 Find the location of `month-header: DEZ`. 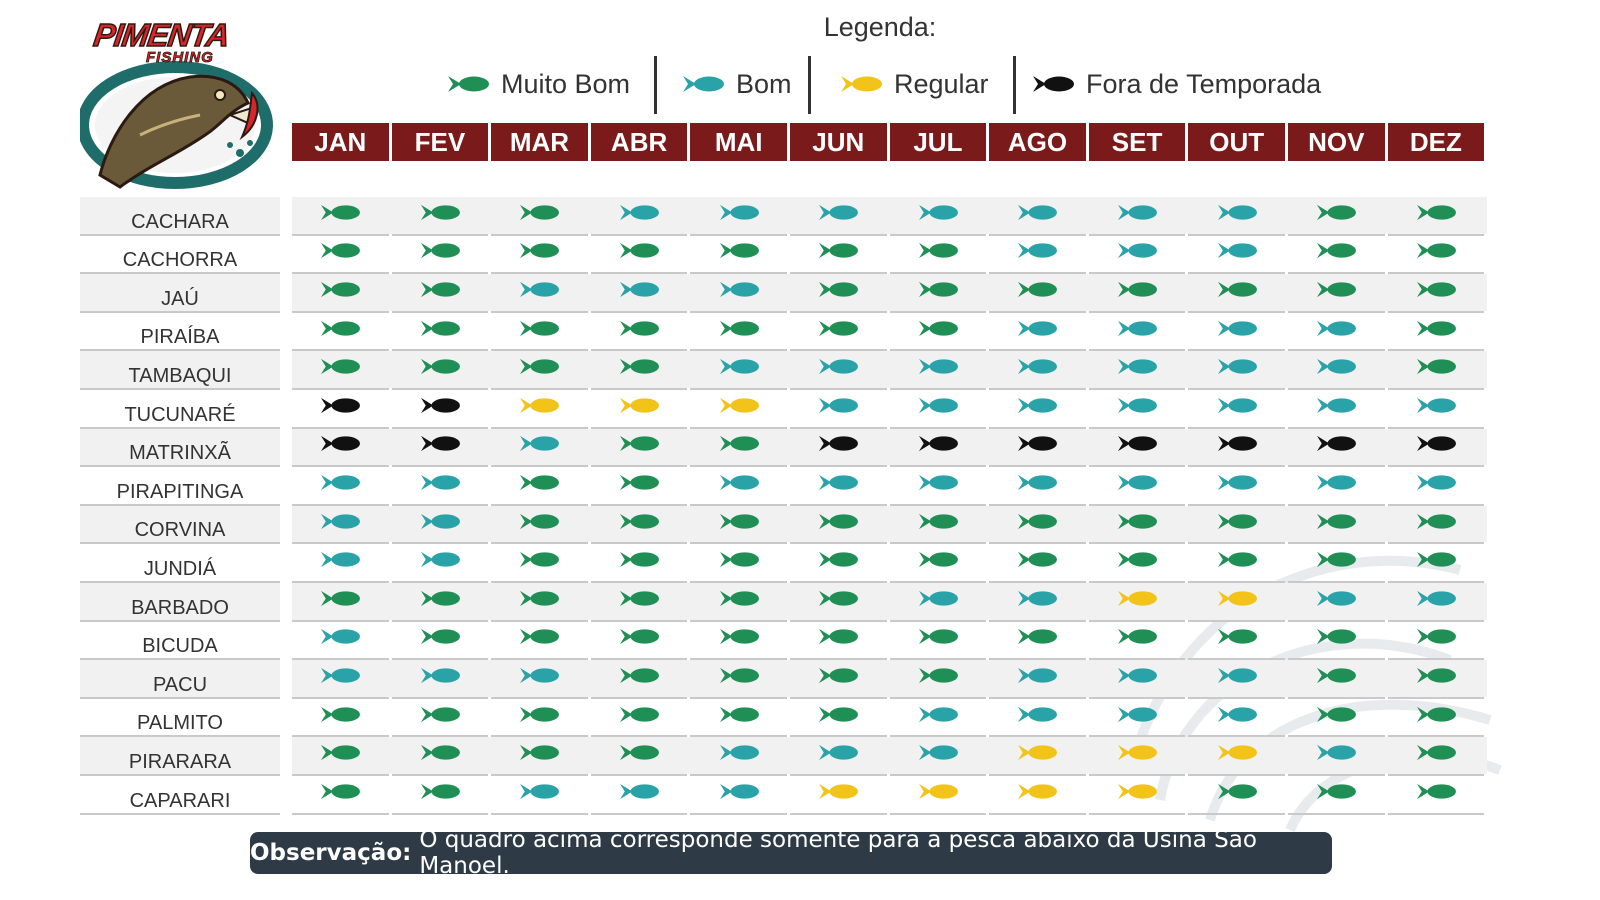

month-header: DEZ is located at coordinates (1436, 142).